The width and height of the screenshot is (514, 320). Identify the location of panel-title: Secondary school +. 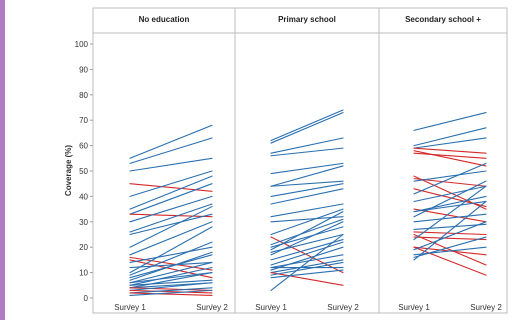
(443, 19).